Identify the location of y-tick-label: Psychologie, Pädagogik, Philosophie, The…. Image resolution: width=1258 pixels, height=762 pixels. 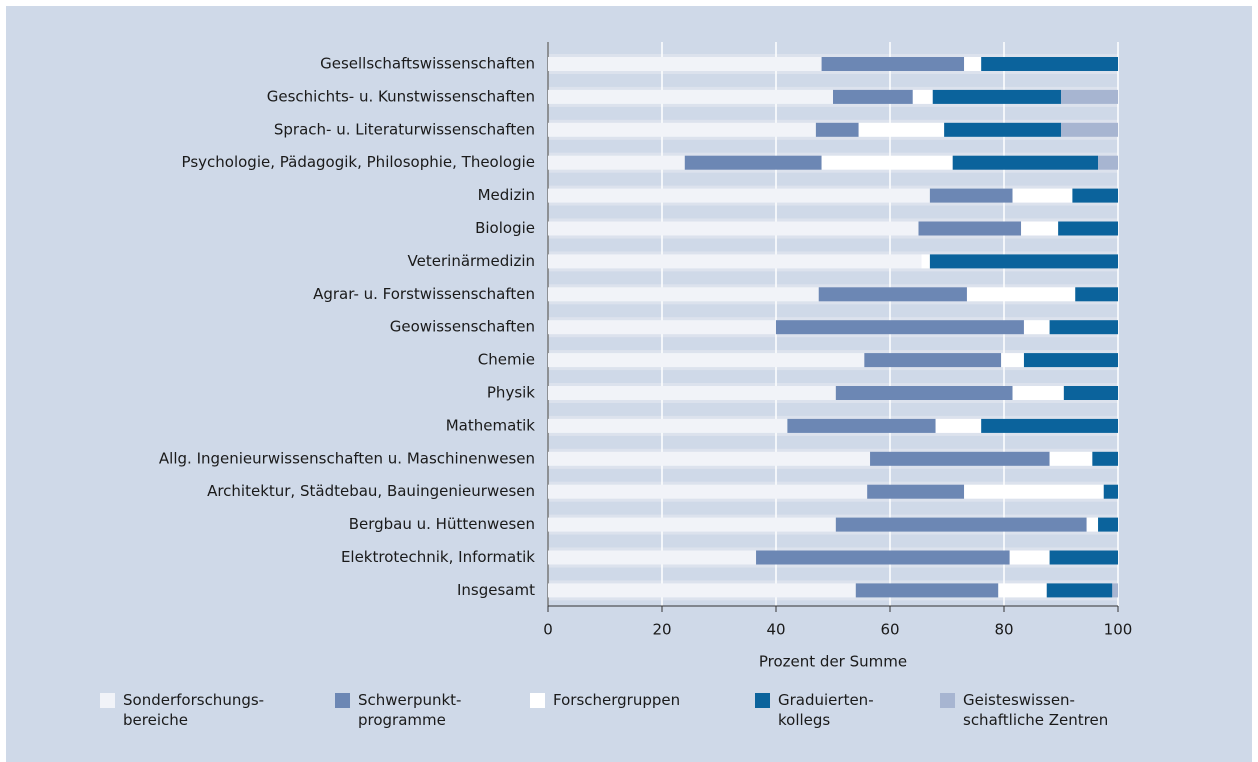
(358, 162).